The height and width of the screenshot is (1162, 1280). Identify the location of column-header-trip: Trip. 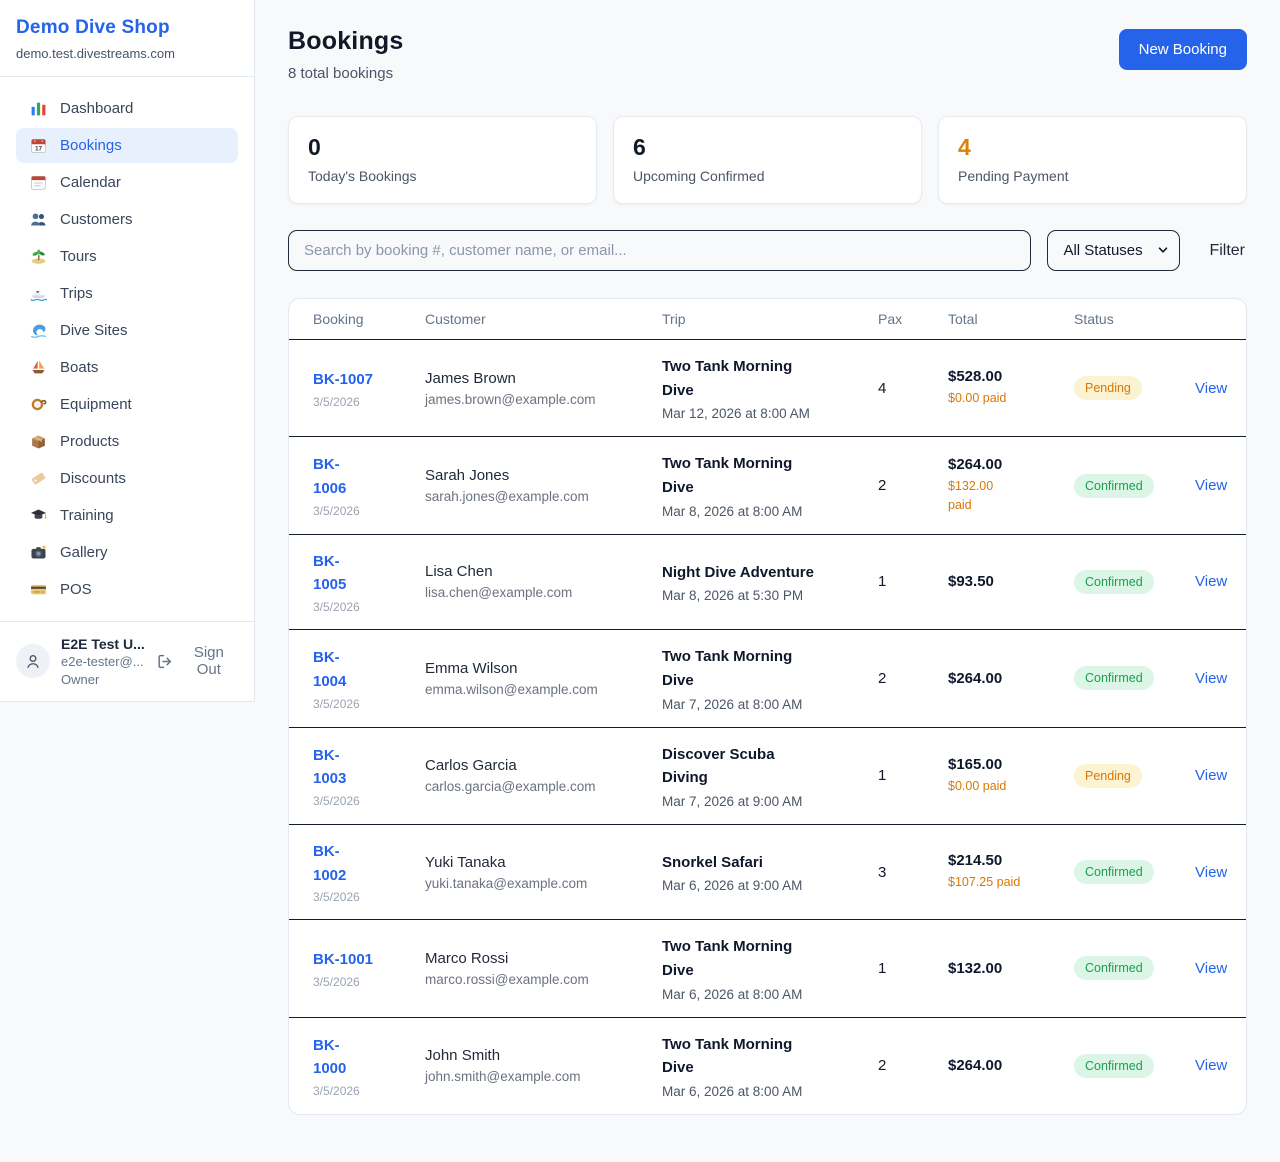
(770, 319).